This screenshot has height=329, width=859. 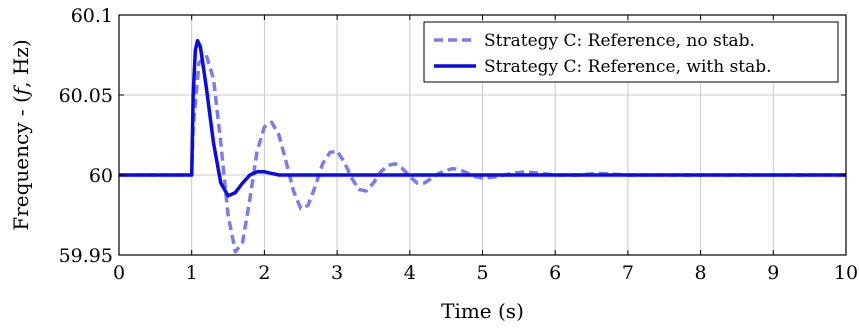 I want to click on x-tick-label: 9, so click(x=773, y=273).